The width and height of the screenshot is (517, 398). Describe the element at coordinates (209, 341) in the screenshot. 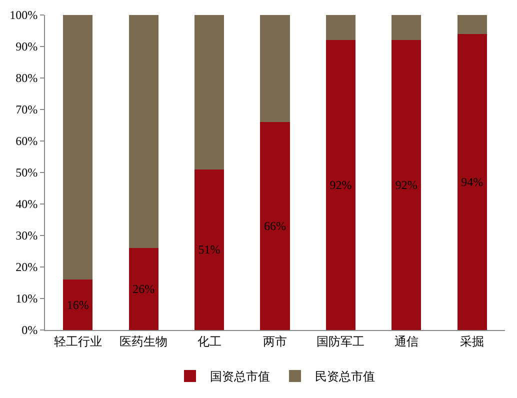

I see `x-tick-label: 化工` at that location.